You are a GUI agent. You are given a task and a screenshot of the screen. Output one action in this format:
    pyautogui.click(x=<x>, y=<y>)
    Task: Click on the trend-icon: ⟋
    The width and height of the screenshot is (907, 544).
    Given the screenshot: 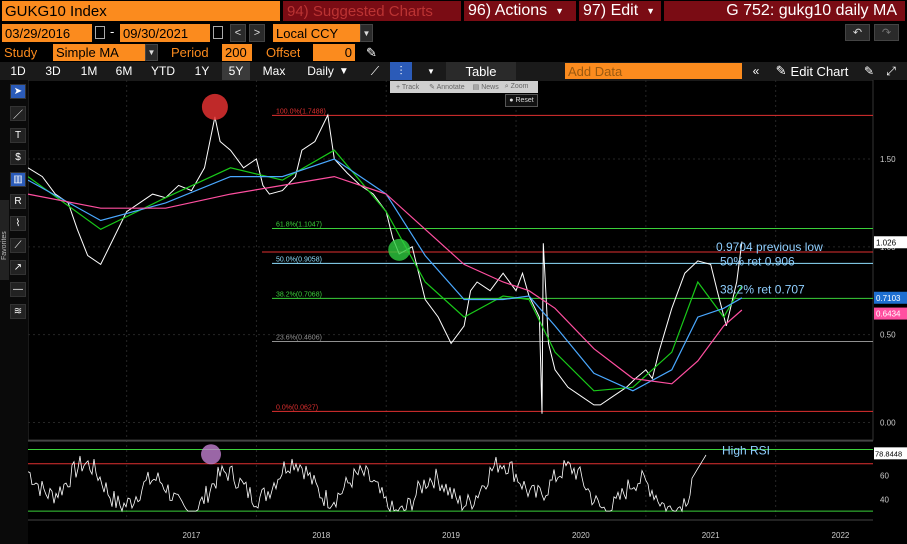 What is the action you would take?
    pyautogui.click(x=18, y=245)
    